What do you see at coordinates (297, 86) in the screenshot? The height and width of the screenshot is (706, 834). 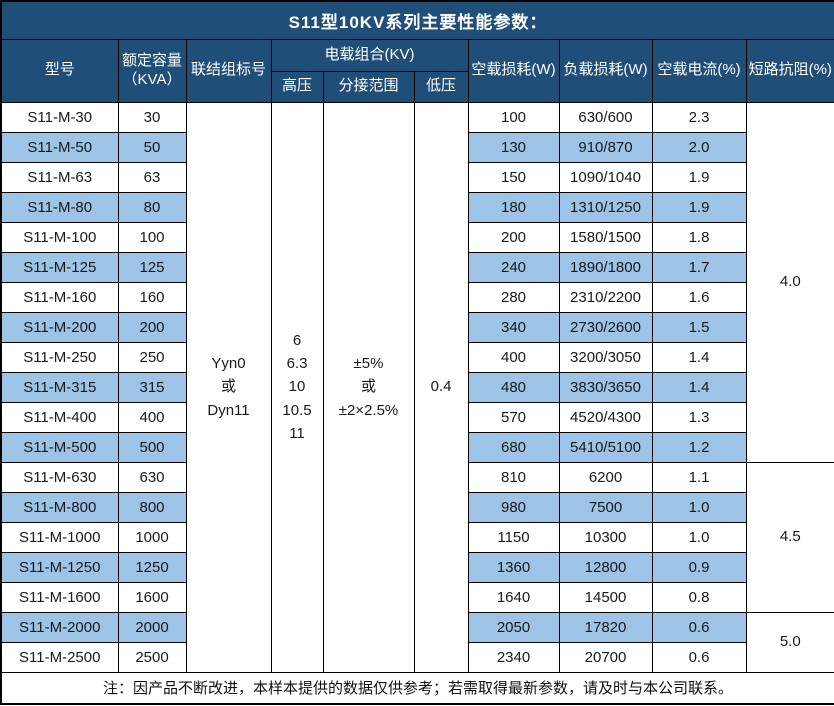 I see `column-header-high-voltage: 高压` at bounding box center [297, 86].